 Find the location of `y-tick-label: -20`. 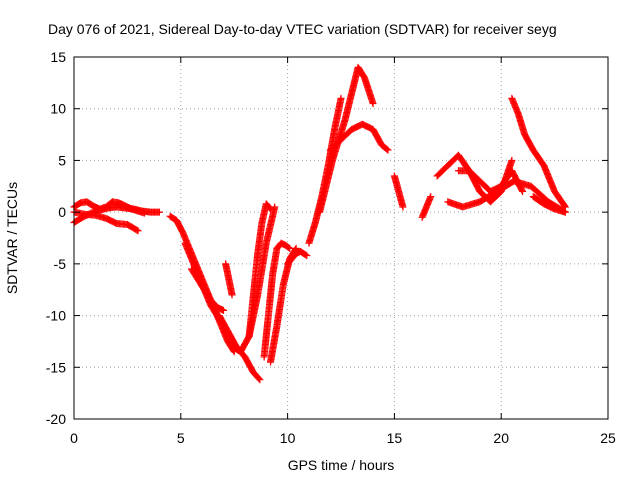

y-tick-label: -20 is located at coordinates (56, 419).